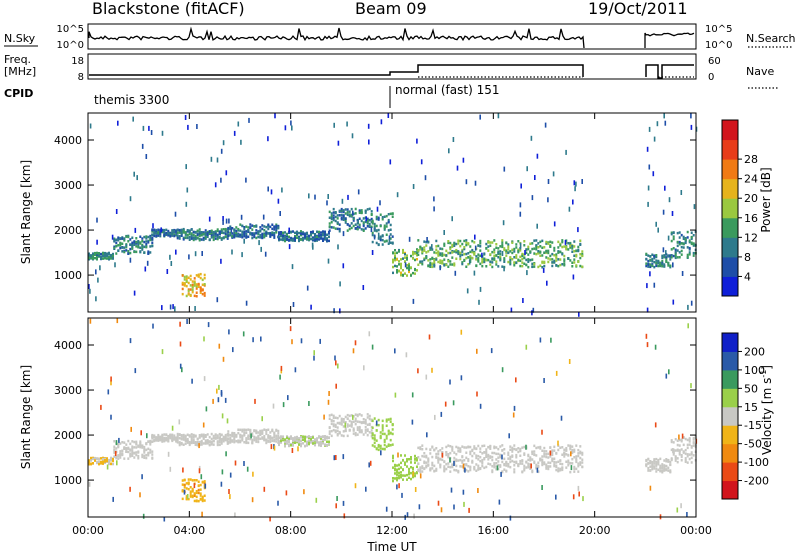 The width and height of the screenshot is (800, 554). What do you see at coordinates (730, 490) in the screenshot?
I see `colorbar-segment` at bounding box center [730, 490].